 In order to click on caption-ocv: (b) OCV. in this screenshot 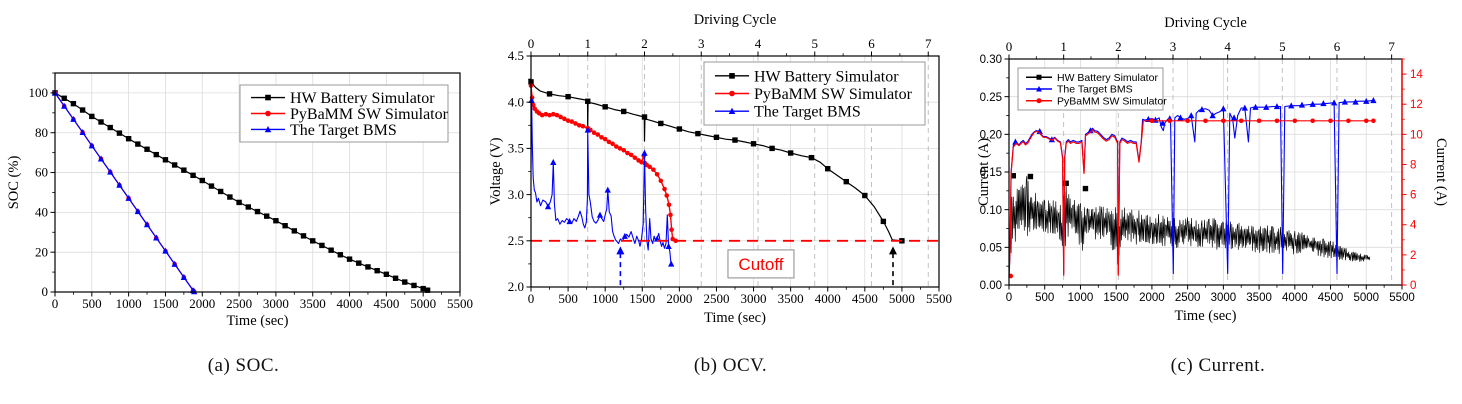, I will do `click(730, 365)`.